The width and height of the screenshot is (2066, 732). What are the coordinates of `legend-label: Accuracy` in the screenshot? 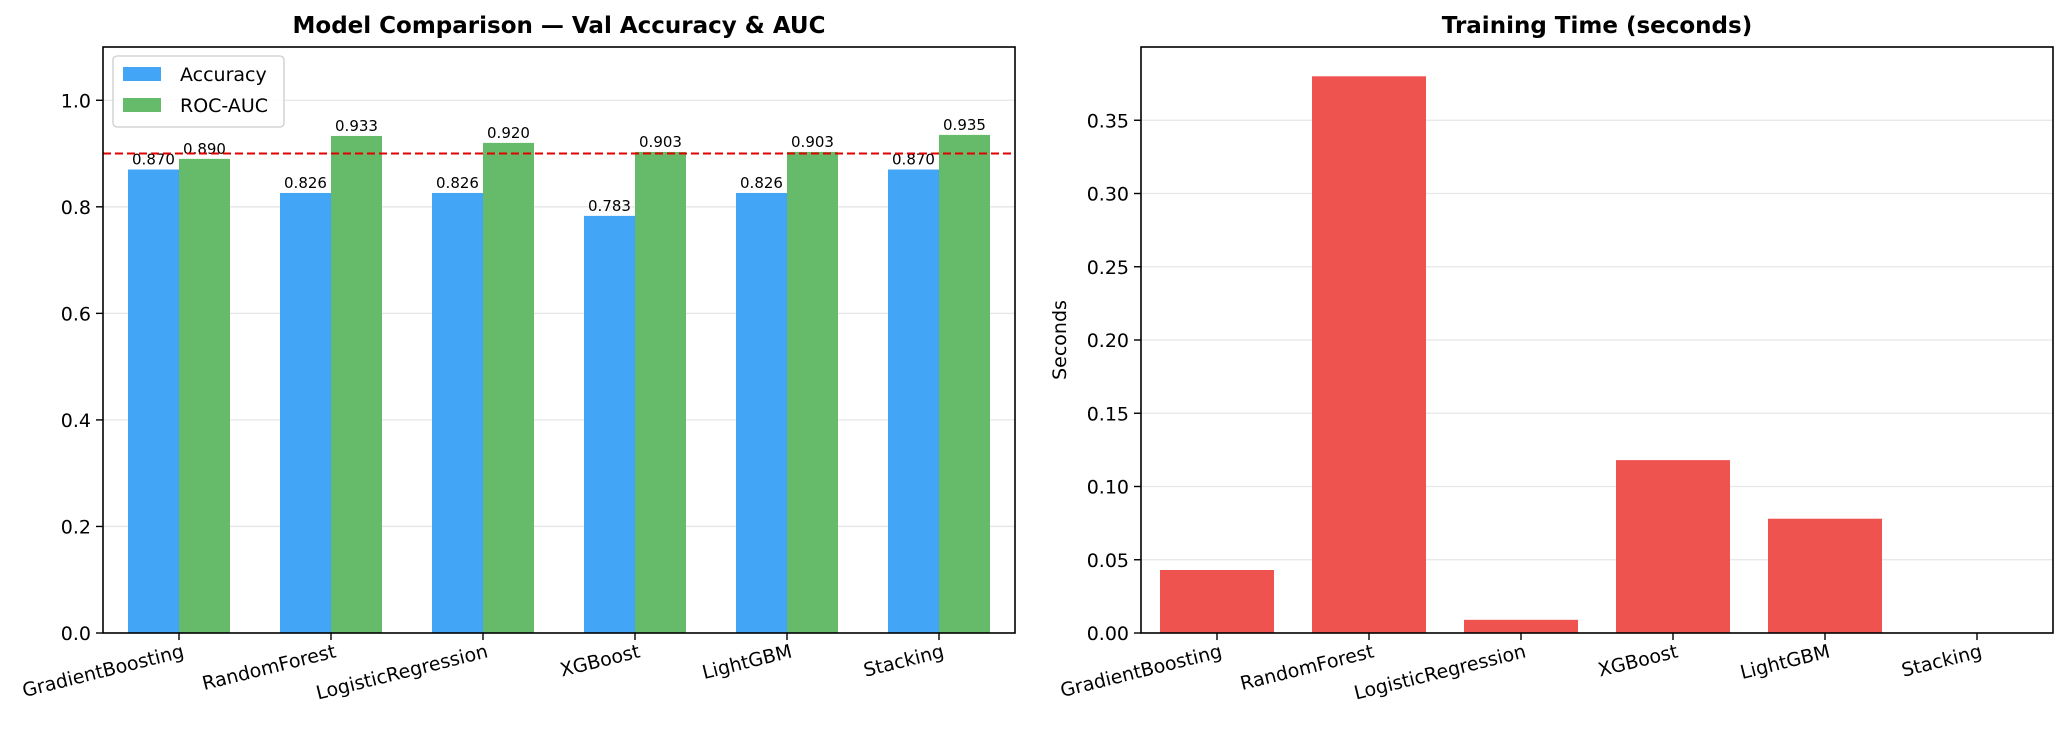 It's located at (223, 75).